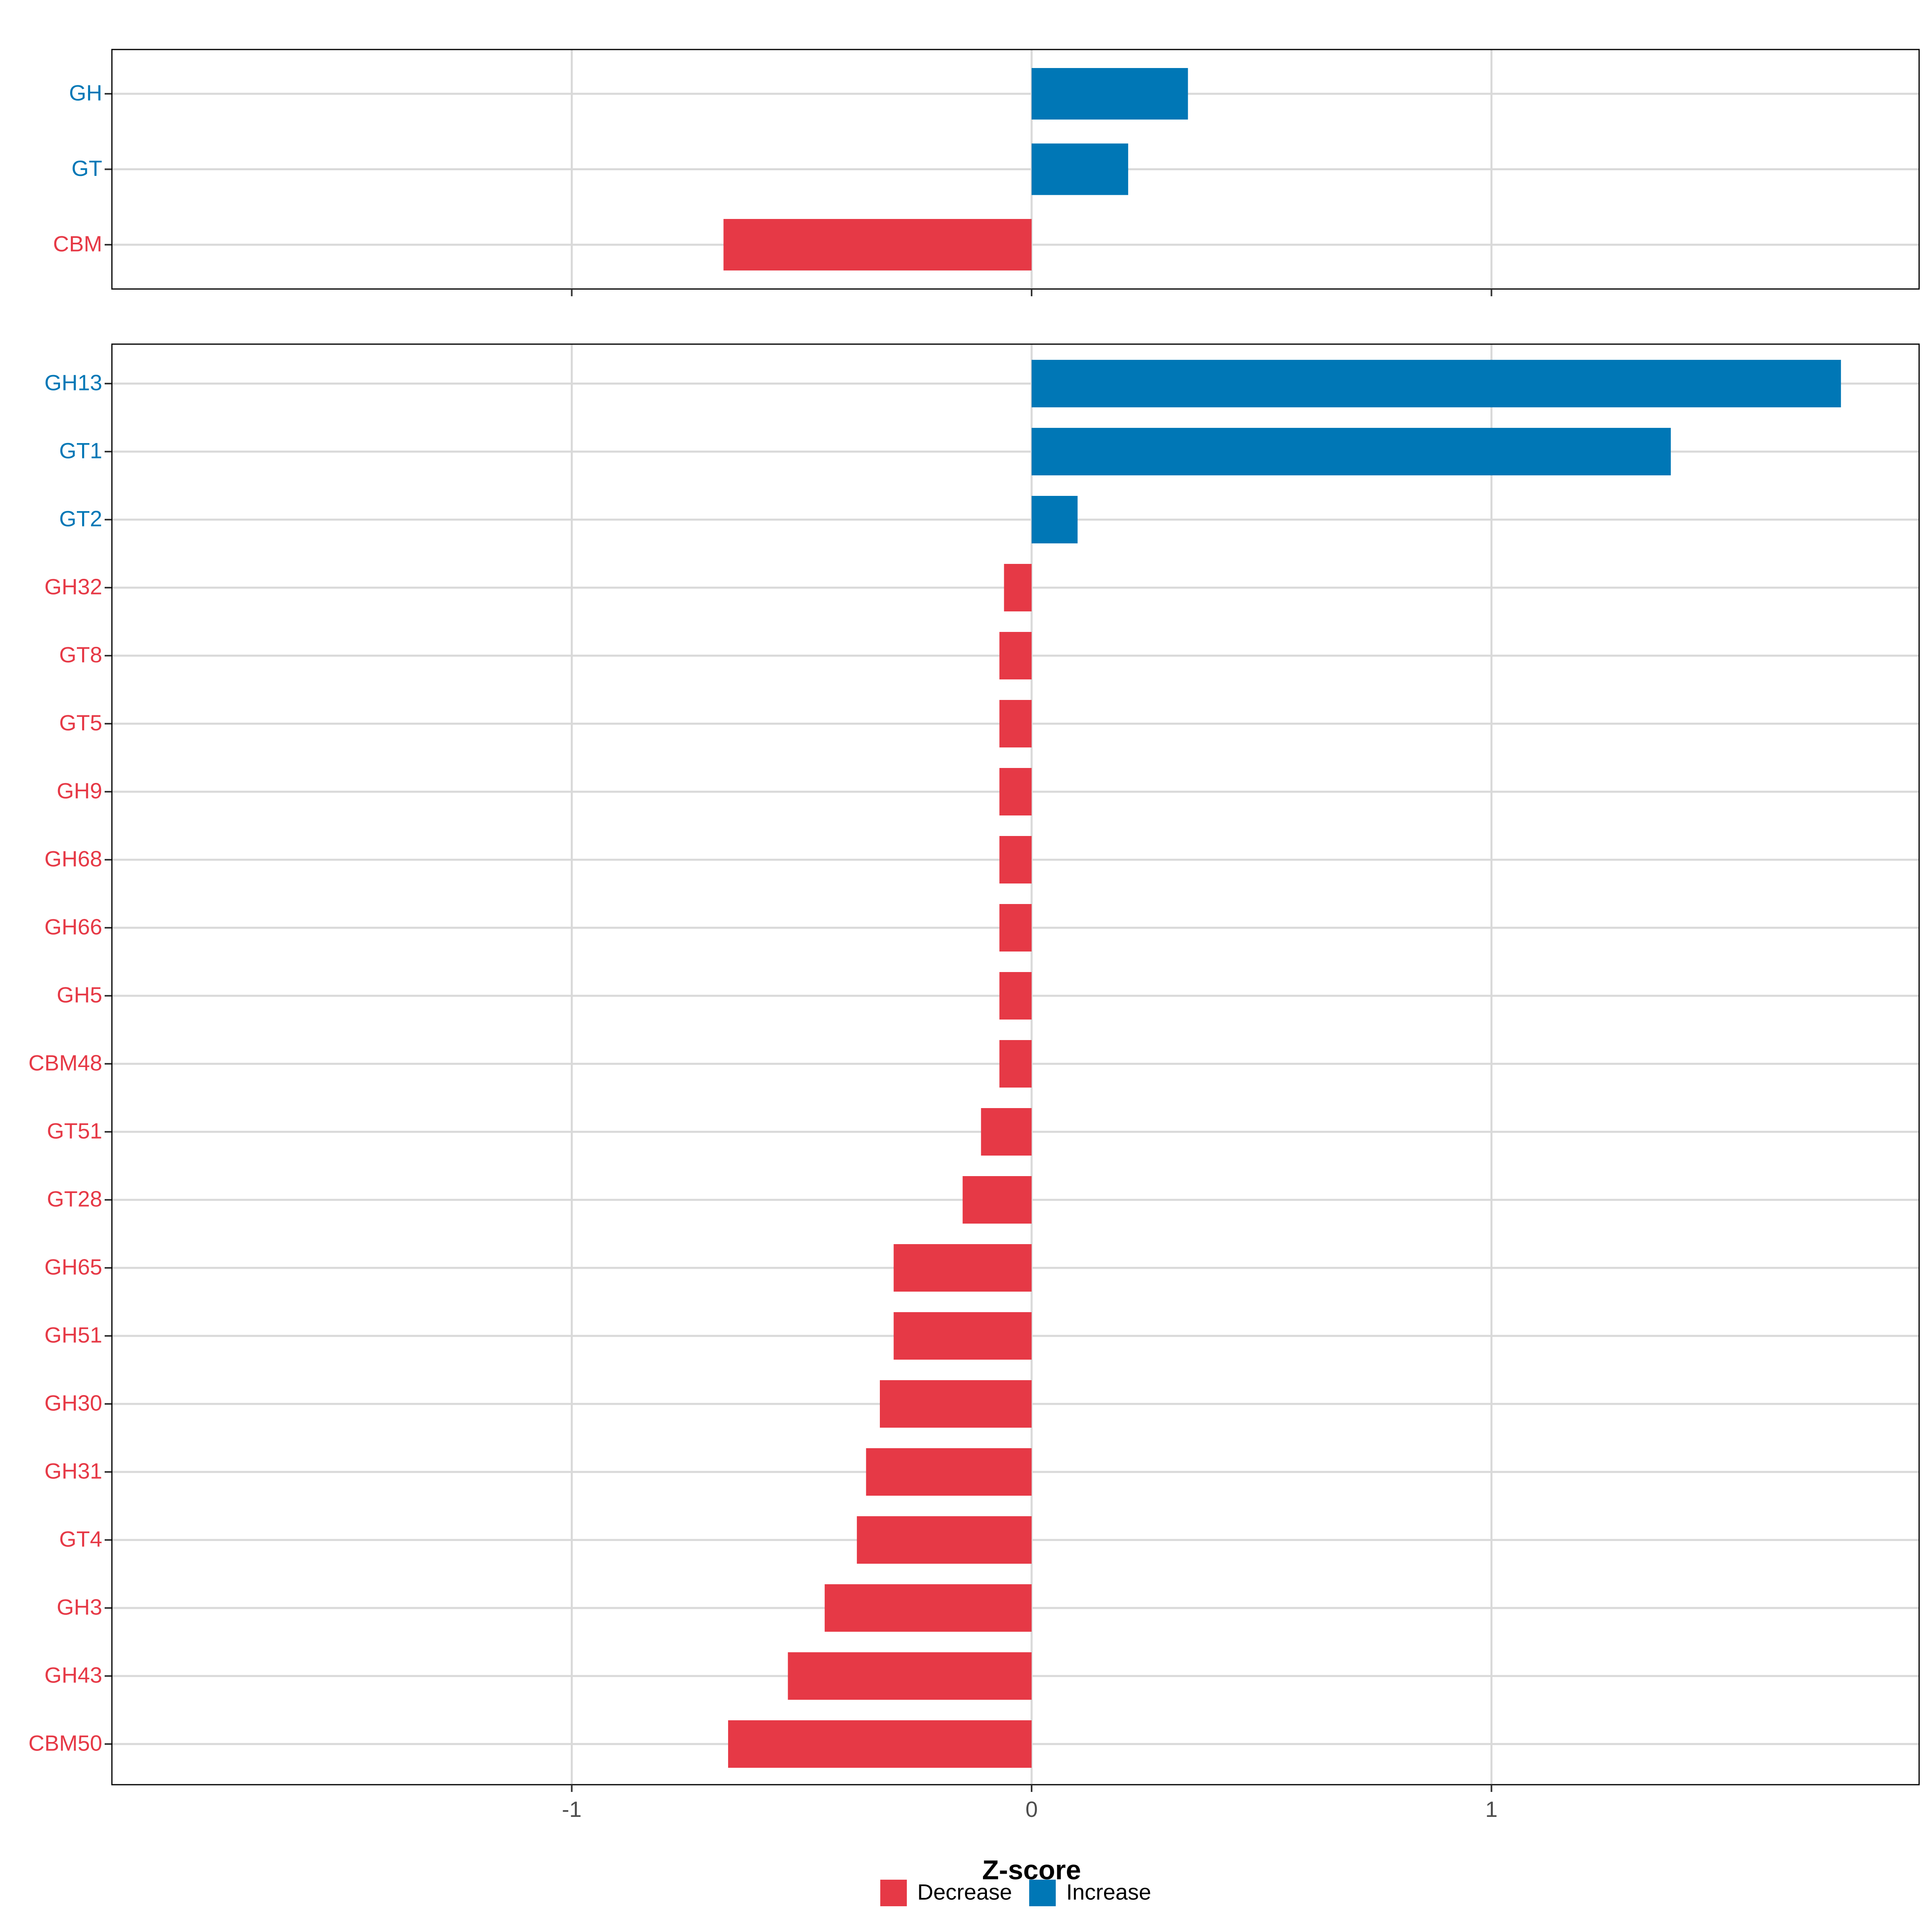 This screenshot has height=1932, width=1932. What do you see at coordinates (880, 1744) in the screenshot?
I see `bar-cbm50` at bounding box center [880, 1744].